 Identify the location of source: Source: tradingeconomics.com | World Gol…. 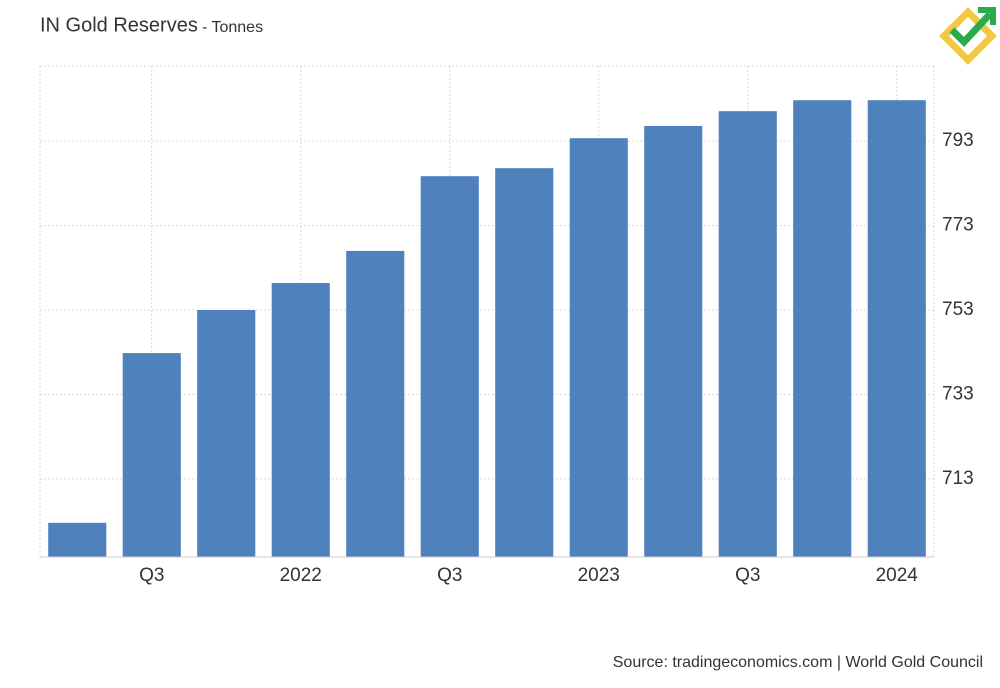
(798, 662).